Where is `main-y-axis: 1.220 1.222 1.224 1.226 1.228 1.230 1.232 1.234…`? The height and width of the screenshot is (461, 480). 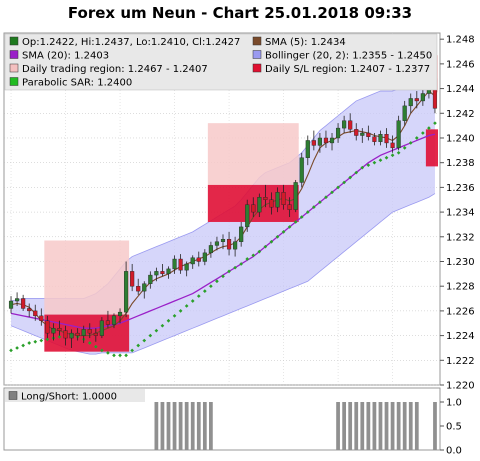 main-y-axis: 1.220 1.222 1.224 1.226 1.228 1.230 1.232 1.234… is located at coordinates (457, 213).